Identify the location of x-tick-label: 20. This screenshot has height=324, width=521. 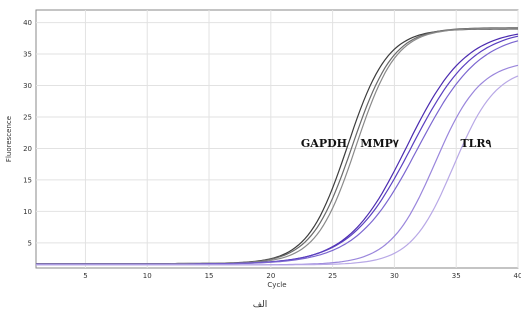
(270, 276).